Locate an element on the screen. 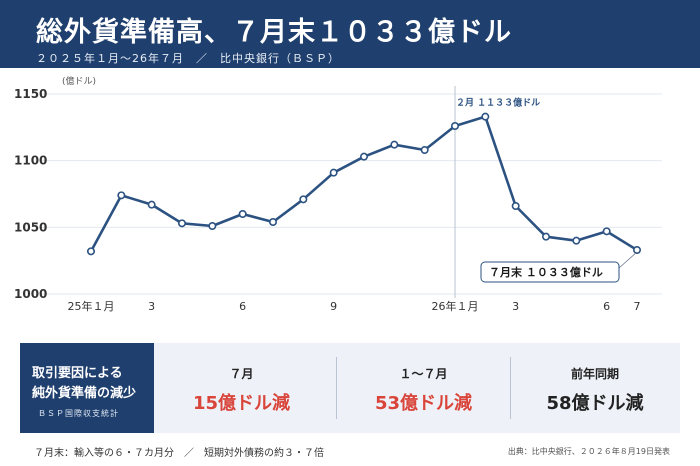 Image resolution: width=700 pixels, height=466 pixels. panel-heading-line2: 純外貨準備の減少 is located at coordinates (84, 393).